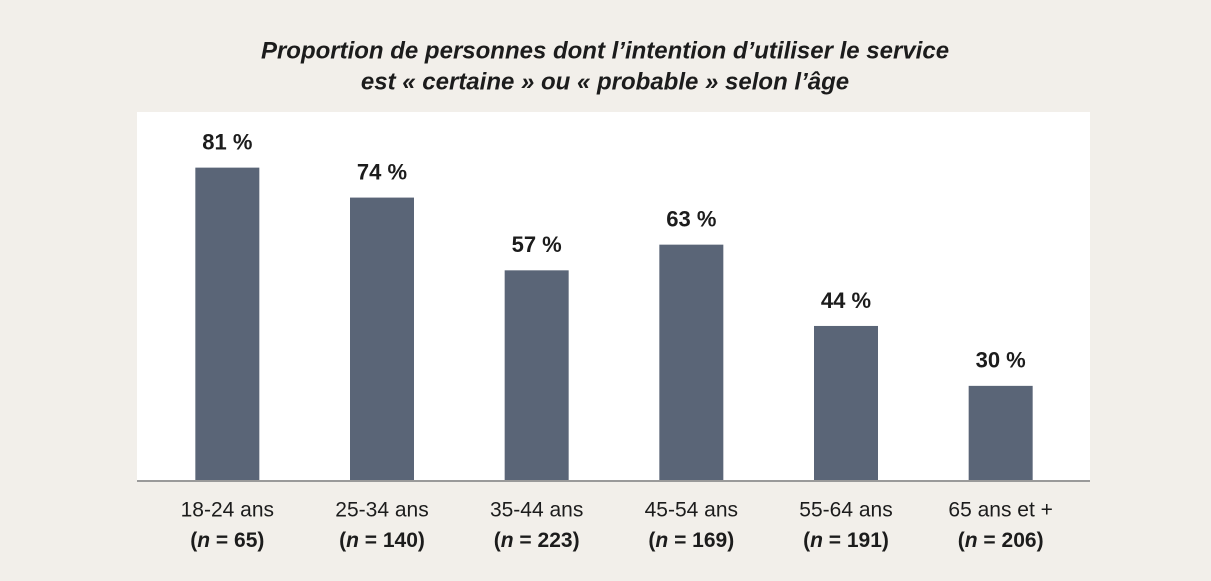  Describe the element at coordinates (691, 218) in the screenshot. I see `value-label: 63 %` at that location.